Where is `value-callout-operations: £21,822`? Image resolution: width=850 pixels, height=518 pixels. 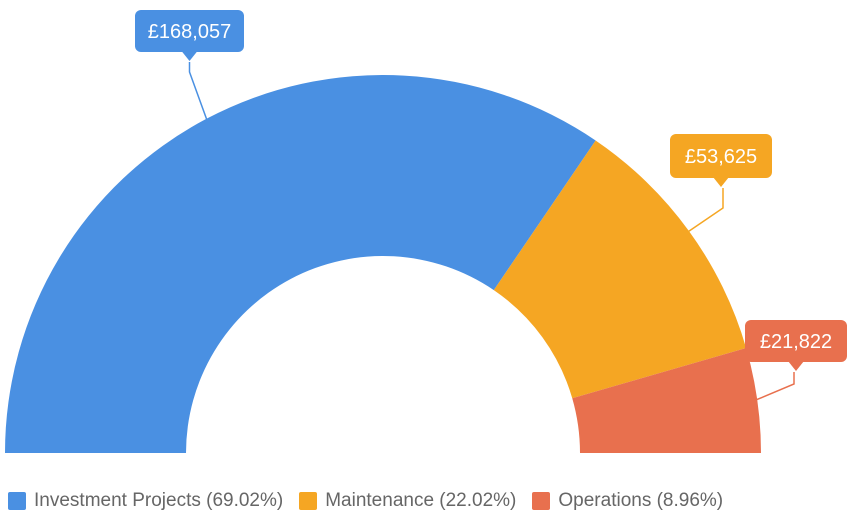 value-callout-operations: £21,822 is located at coordinates (796, 345).